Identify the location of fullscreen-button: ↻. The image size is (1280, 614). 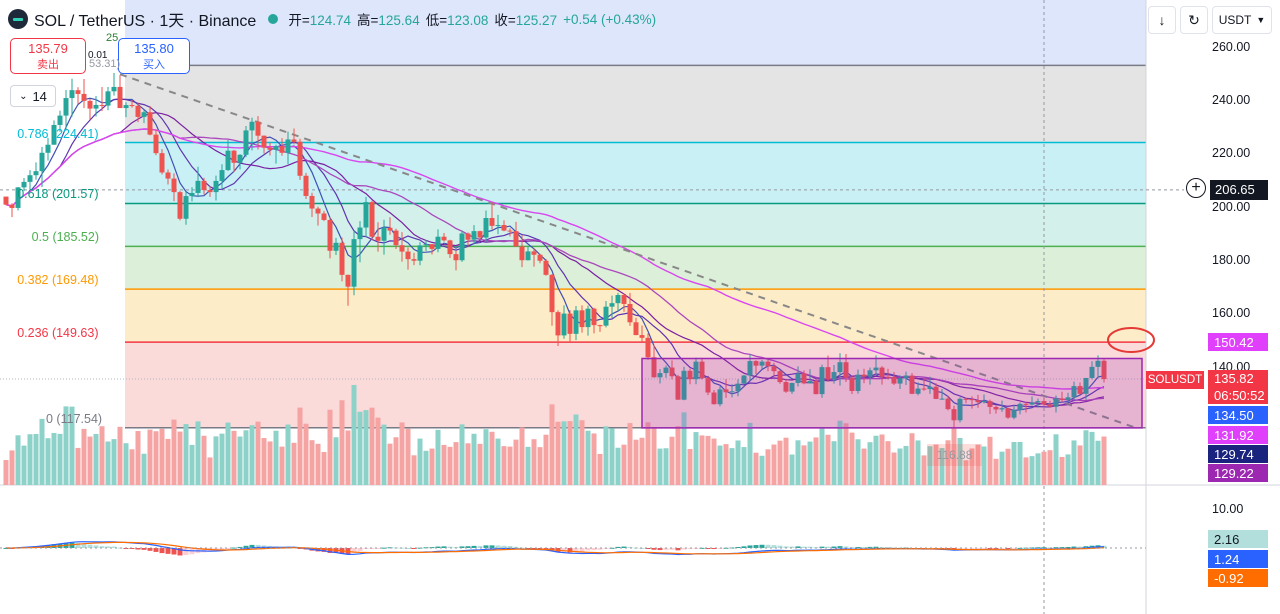
(1194, 20).